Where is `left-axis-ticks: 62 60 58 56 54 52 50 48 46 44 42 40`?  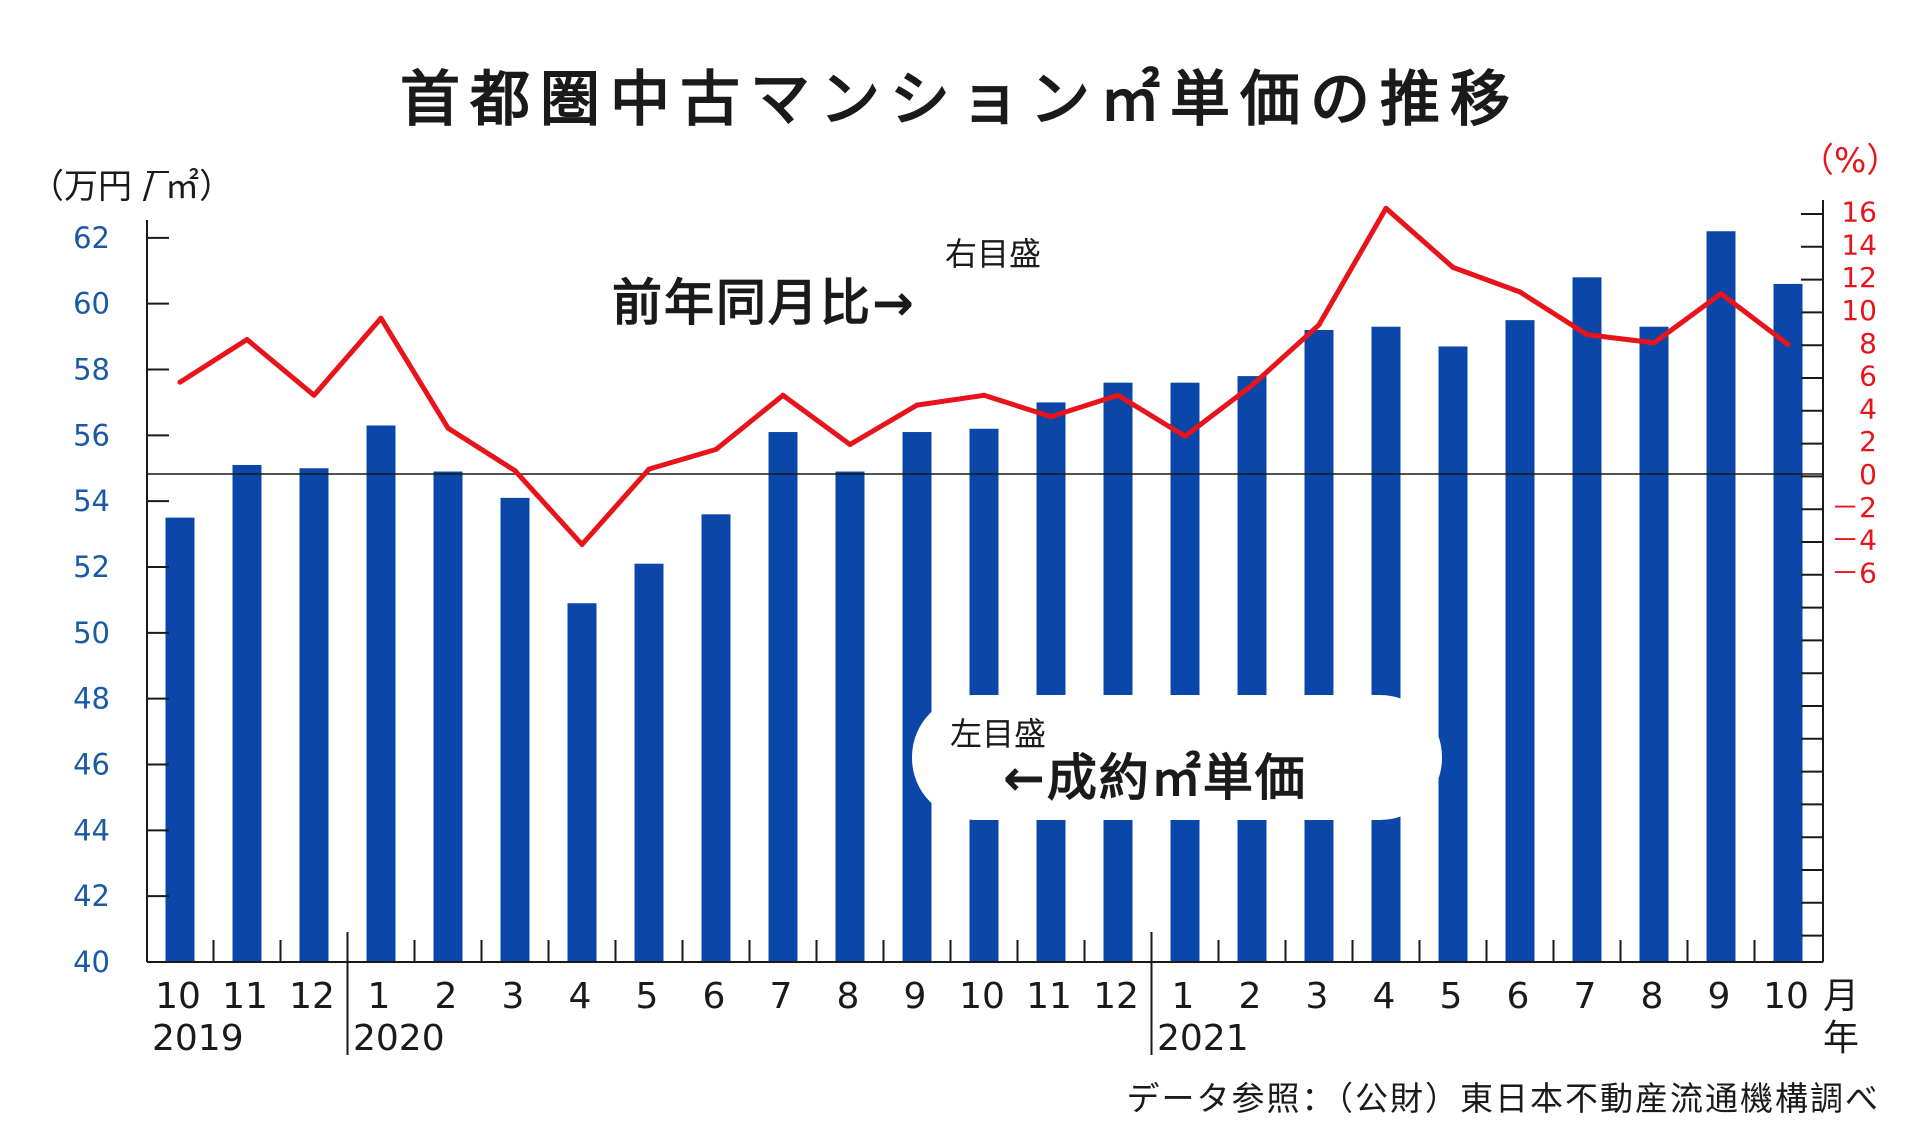
left-axis-ticks: 62 60 58 56 54 52 50 48 46 44 42 40 is located at coordinates (121, 575).